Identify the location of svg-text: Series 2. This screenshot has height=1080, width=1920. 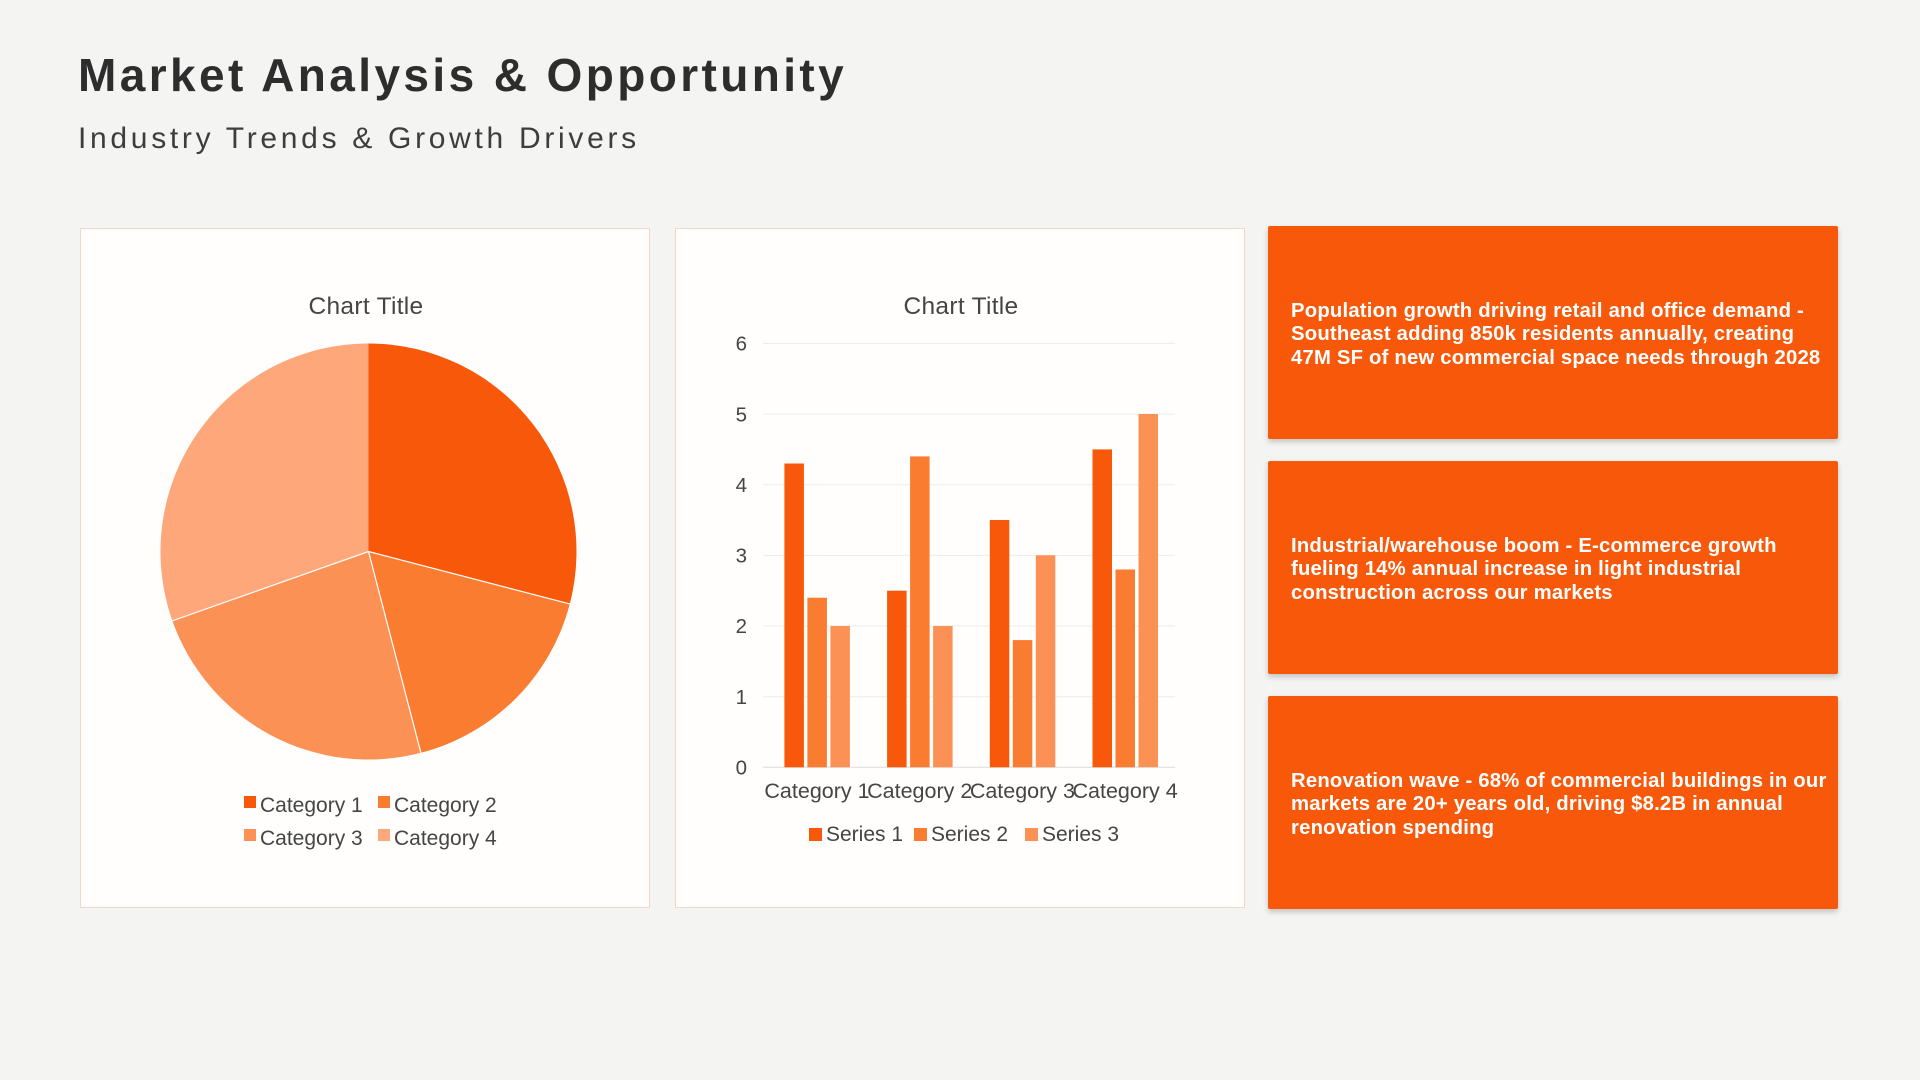
(969, 834).